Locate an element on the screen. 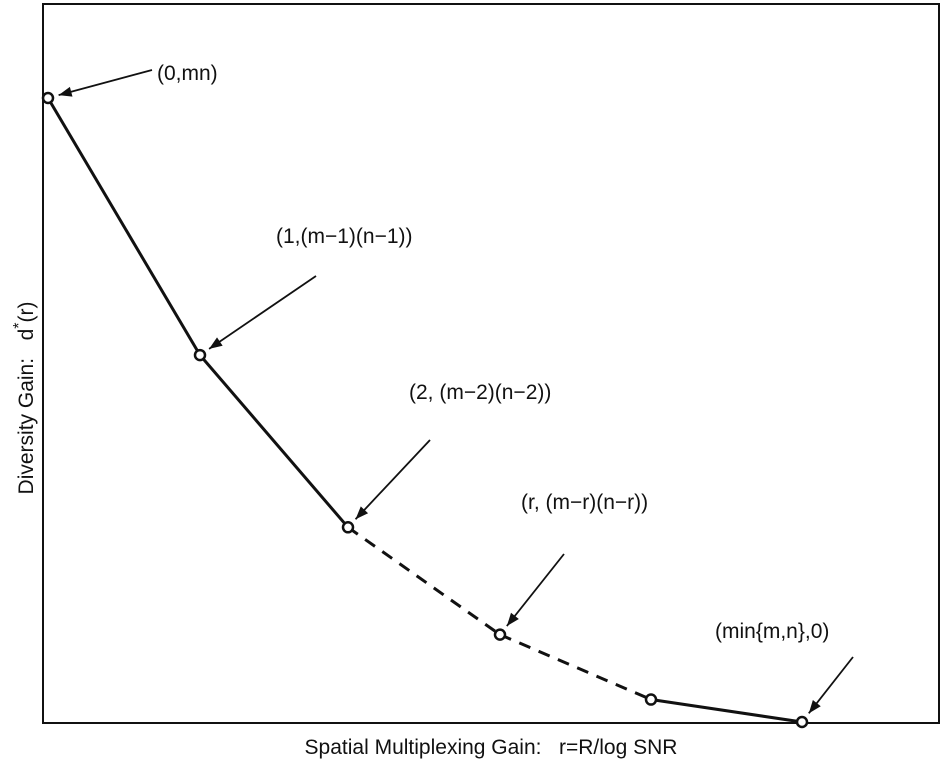  y-axis-label: Diversity Gain: d*(r) is located at coordinates (24, 398).